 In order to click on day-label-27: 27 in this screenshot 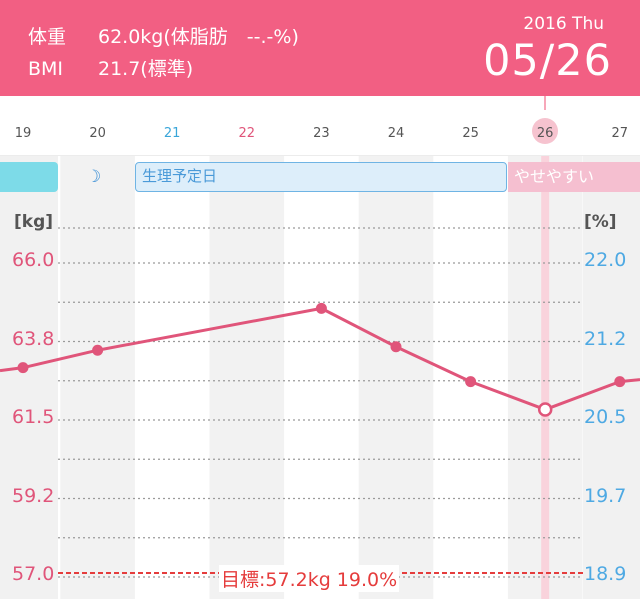, I will do `click(620, 133)`.